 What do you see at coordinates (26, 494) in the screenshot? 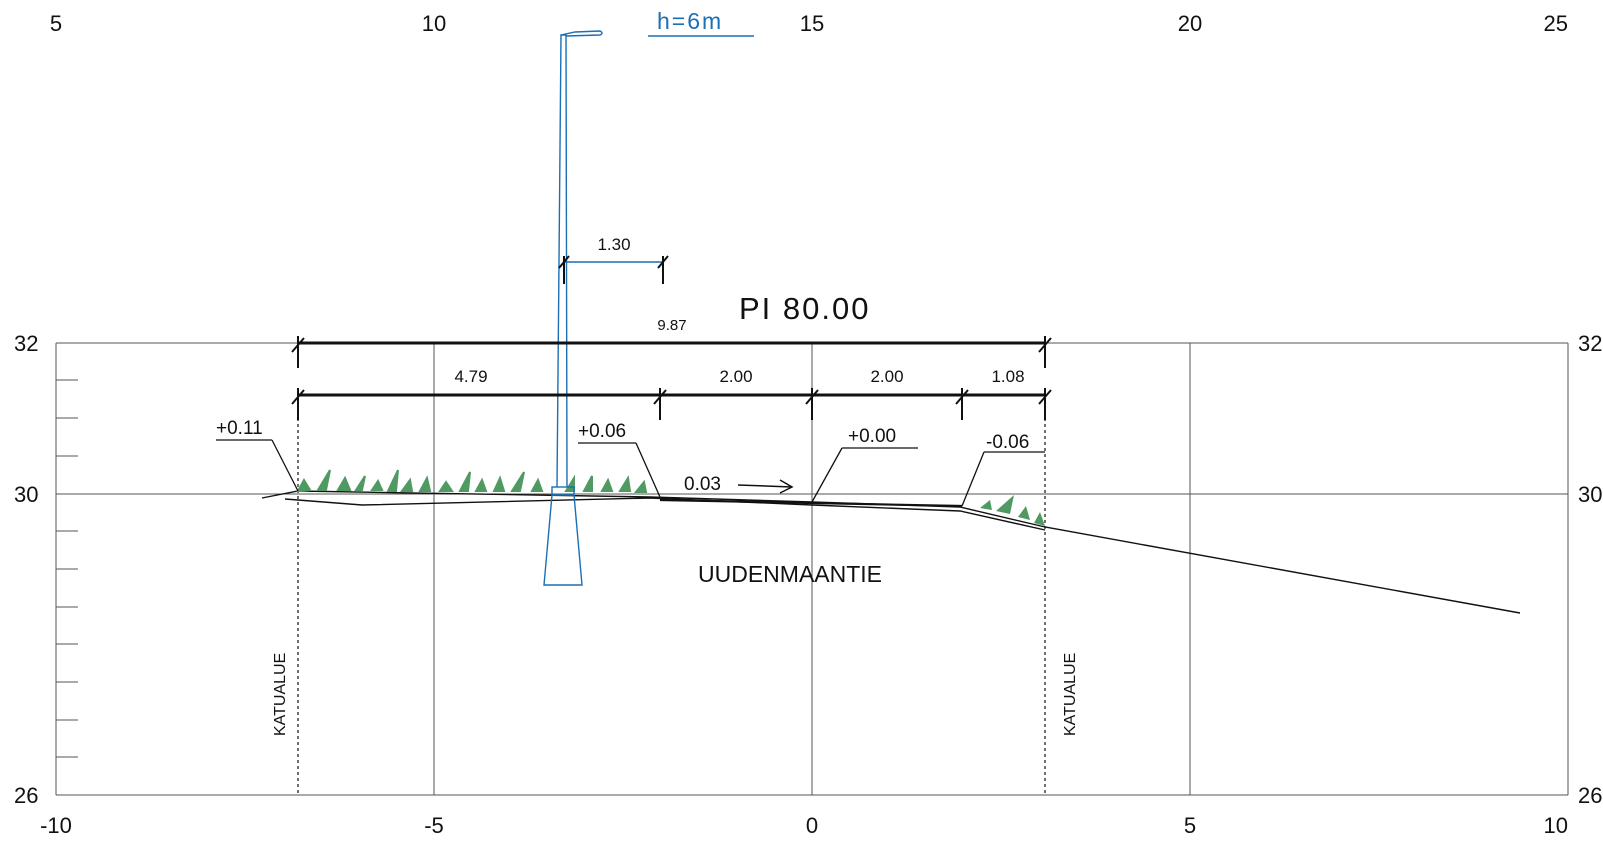
I see `left-tick-label: 30` at bounding box center [26, 494].